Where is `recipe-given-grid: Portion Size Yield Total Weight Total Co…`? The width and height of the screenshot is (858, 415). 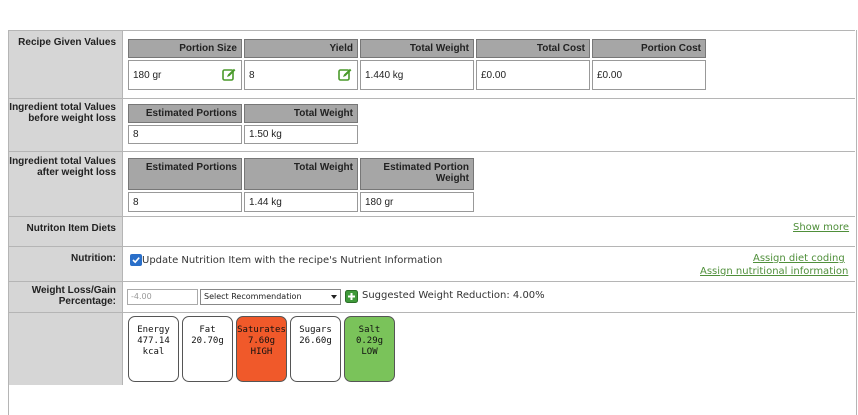
recipe-given-grid: Portion Size Yield Total Weight Total Co… is located at coordinates (417, 64).